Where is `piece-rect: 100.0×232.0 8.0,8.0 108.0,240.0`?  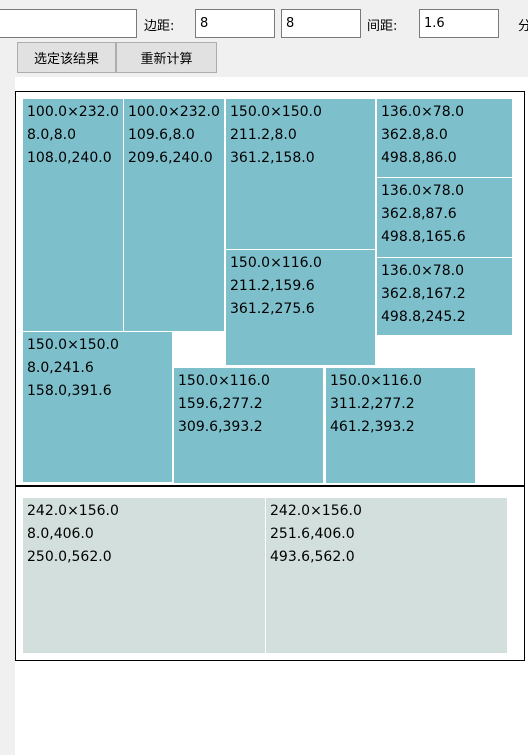
piece-rect: 100.0×232.0 8.0,8.0 108.0,240.0 is located at coordinates (73, 215).